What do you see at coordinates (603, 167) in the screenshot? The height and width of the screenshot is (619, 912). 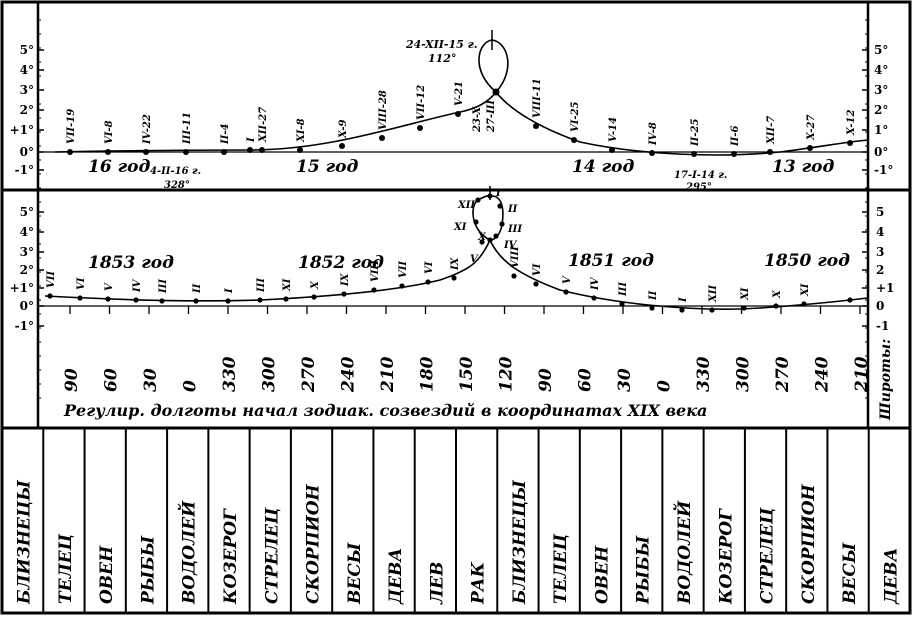 I see `top-year-label: 14 год` at bounding box center [603, 167].